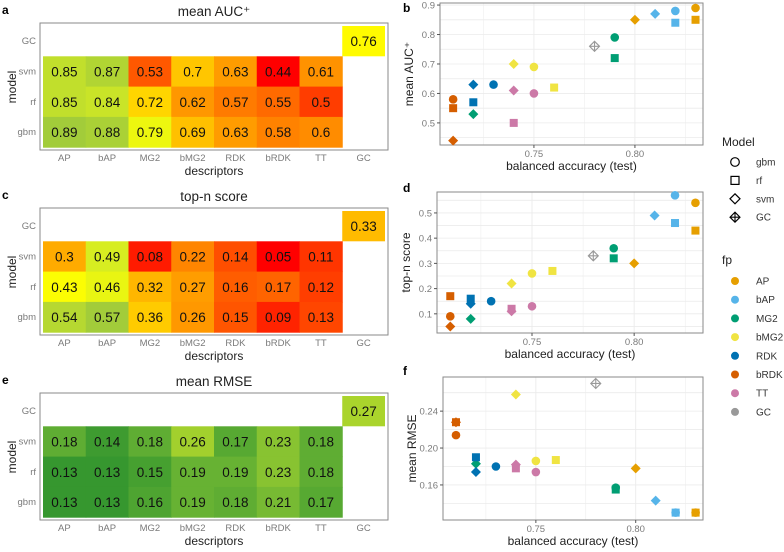  What do you see at coordinates (425, 289) in the screenshot?
I see `y-tick-label: 0.2` at bounding box center [425, 289].